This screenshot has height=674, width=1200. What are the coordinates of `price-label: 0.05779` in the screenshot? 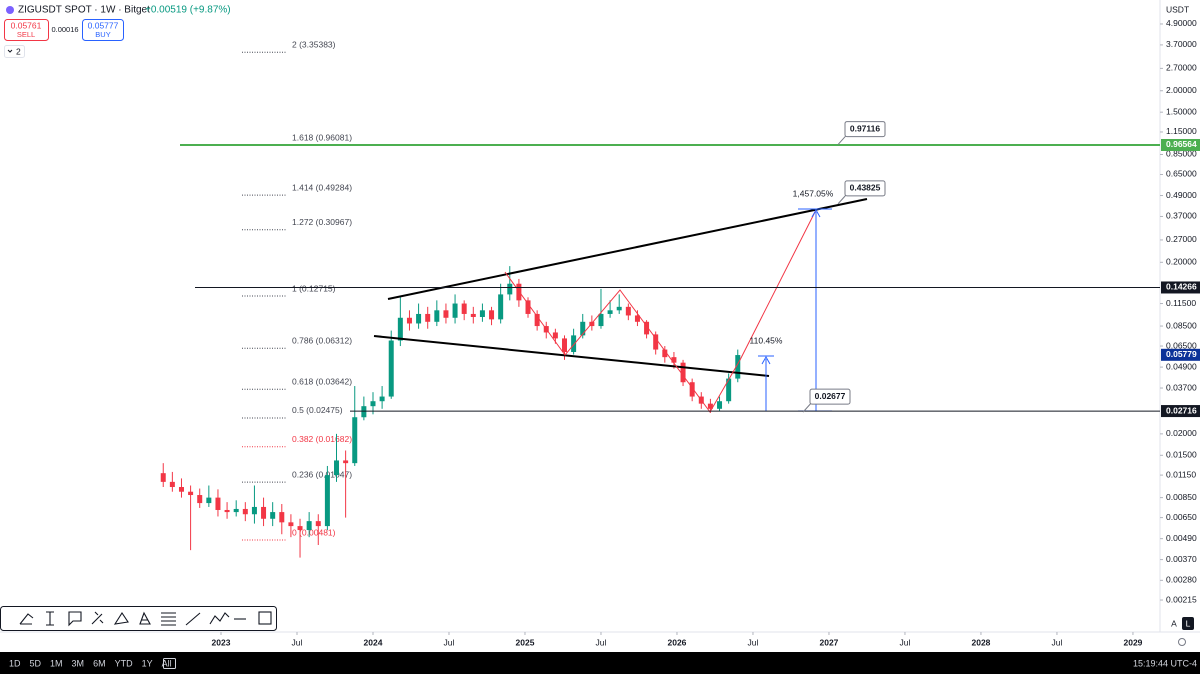 It's located at (1181, 354).